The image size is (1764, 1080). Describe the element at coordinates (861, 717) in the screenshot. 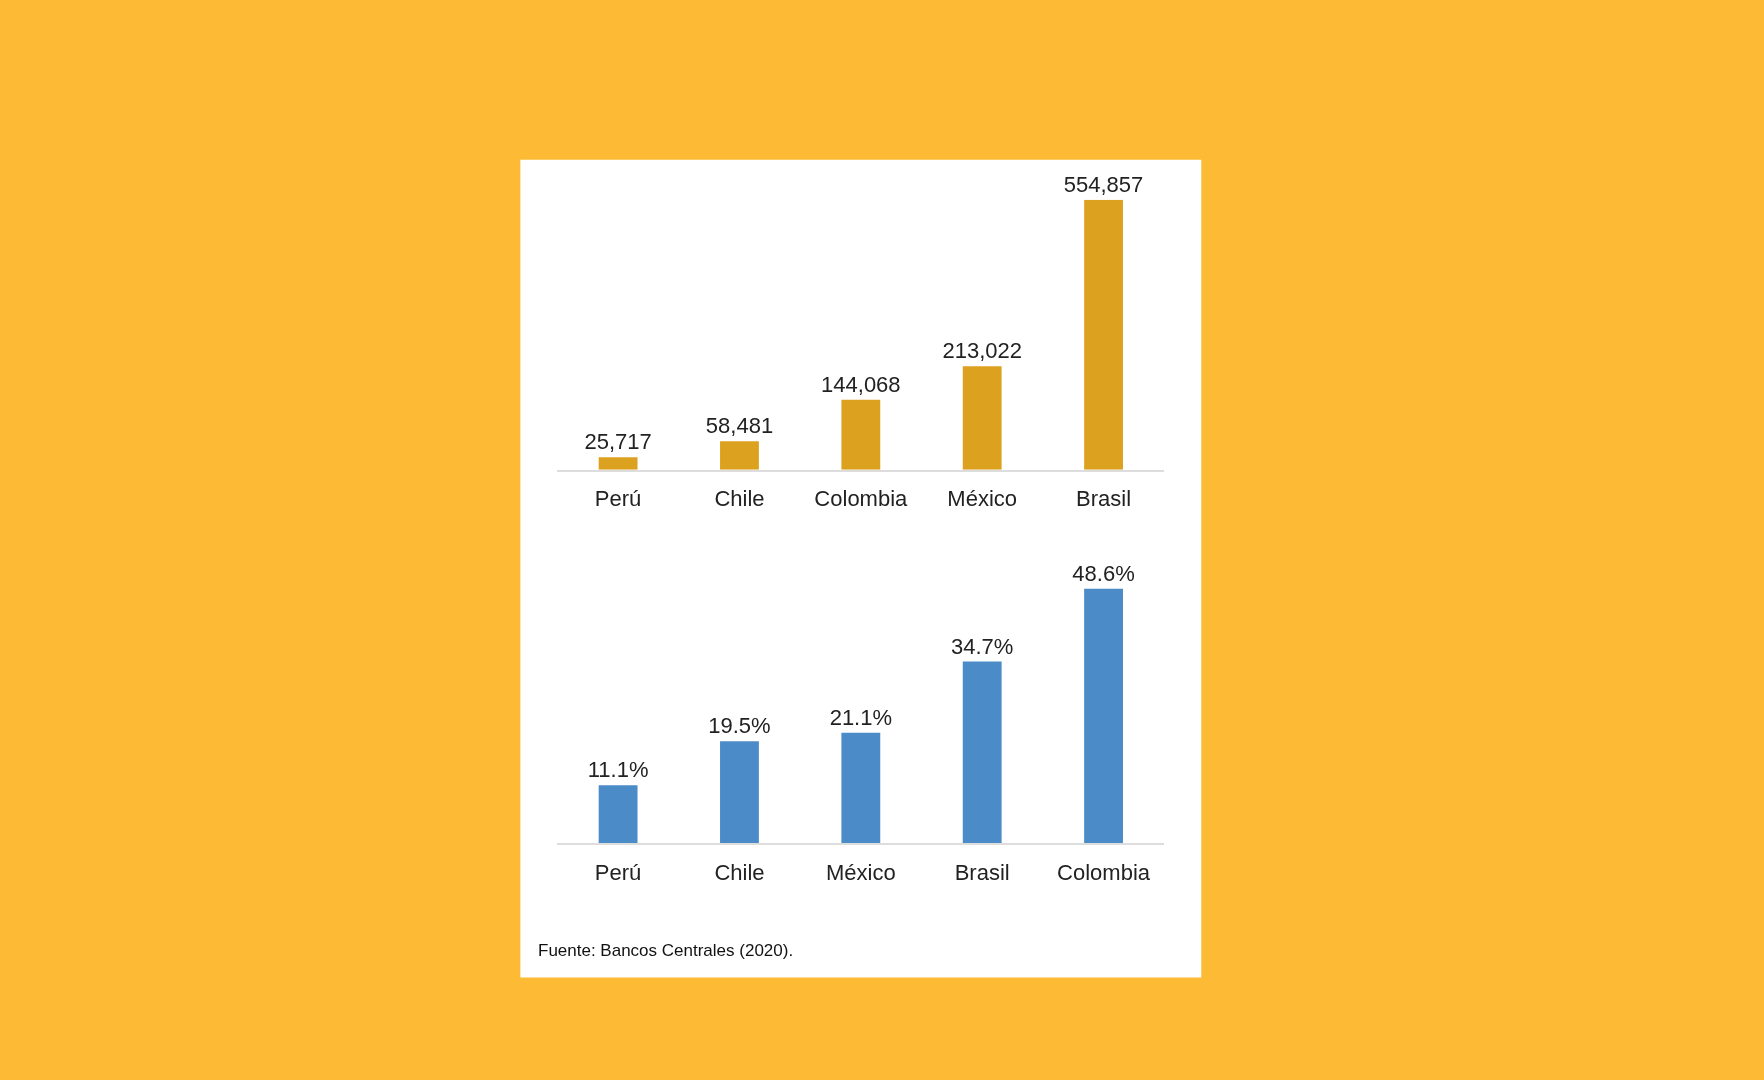

I see `data-label: 21.1%` at that location.